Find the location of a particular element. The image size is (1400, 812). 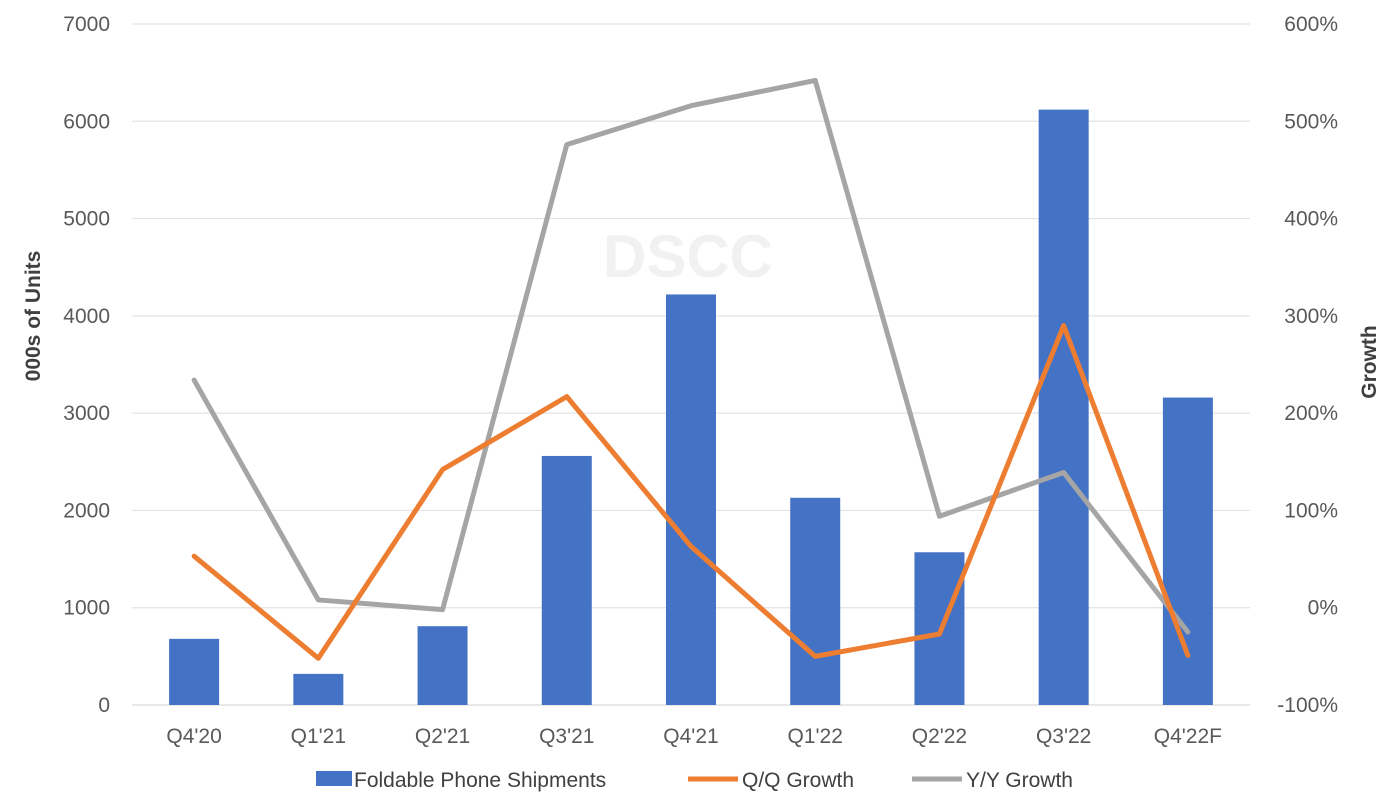

x-tick-label: Q2'22 is located at coordinates (939, 736).